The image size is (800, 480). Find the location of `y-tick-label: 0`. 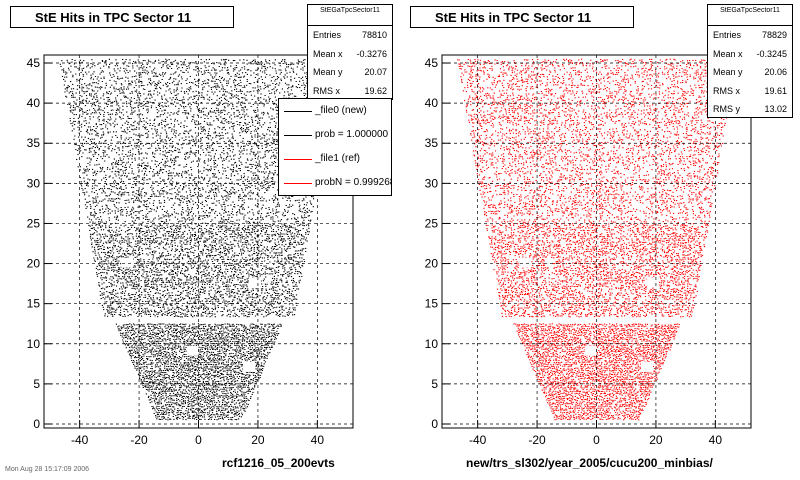

y-tick-label: 0 is located at coordinates (36, 424).